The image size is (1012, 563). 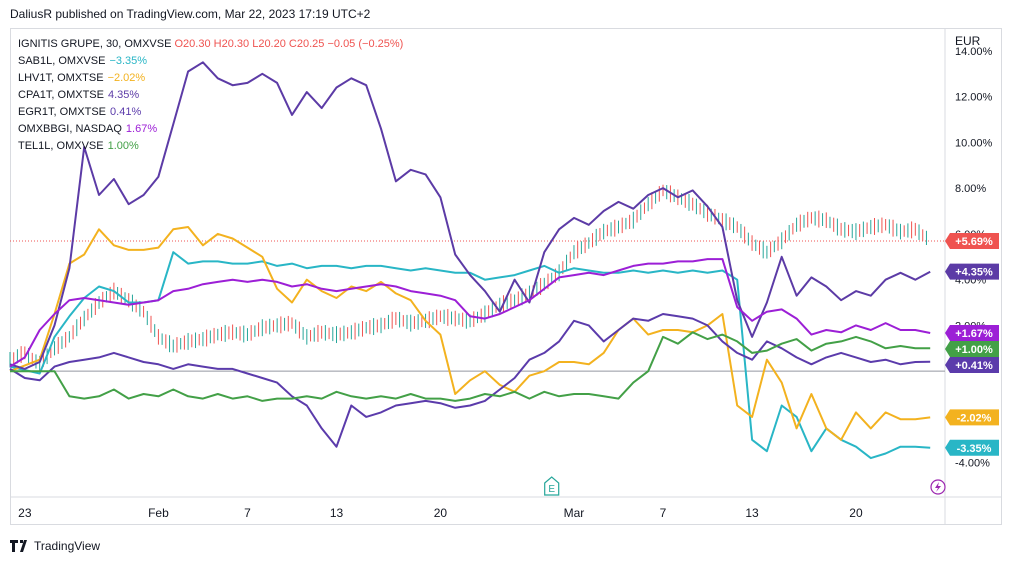 What do you see at coordinates (972, 464) in the screenshot?
I see `y-tick-label: -4.00%` at bounding box center [972, 464].